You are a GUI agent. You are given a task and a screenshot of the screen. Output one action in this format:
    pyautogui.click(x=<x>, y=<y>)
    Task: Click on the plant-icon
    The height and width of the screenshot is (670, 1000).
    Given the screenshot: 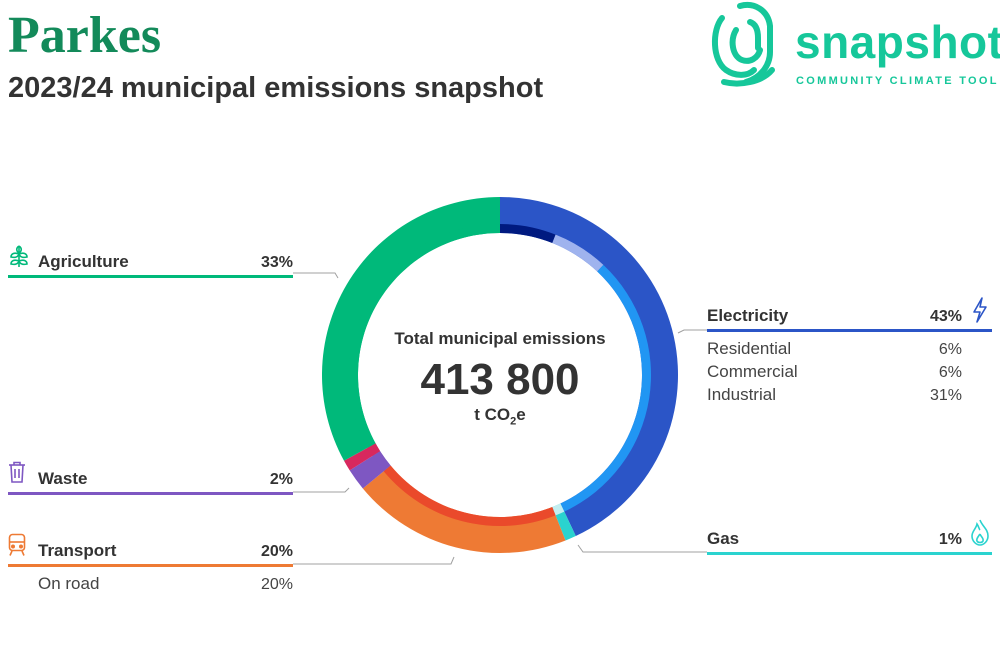 What is the action you would take?
    pyautogui.click(x=19, y=256)
    